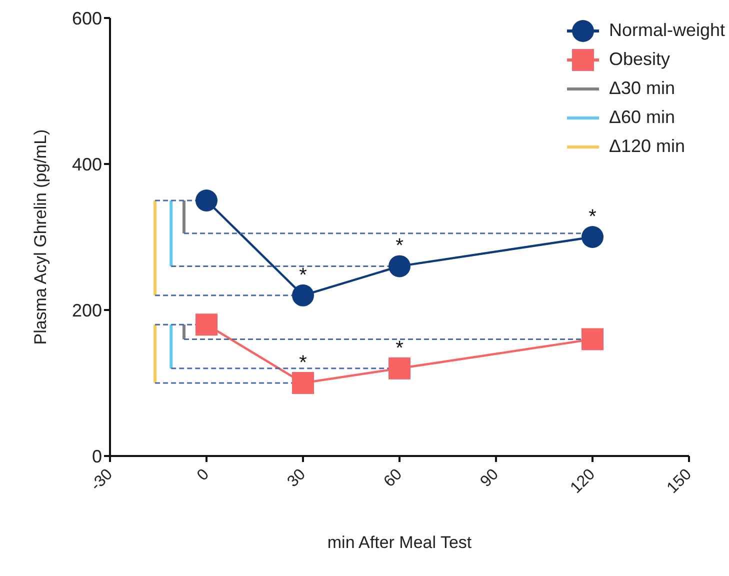 This screenshot has width=729, height=576. Describe the element at coordinates (87, 310) in the screenshot. I see `y-tick-label: 200` at that location.